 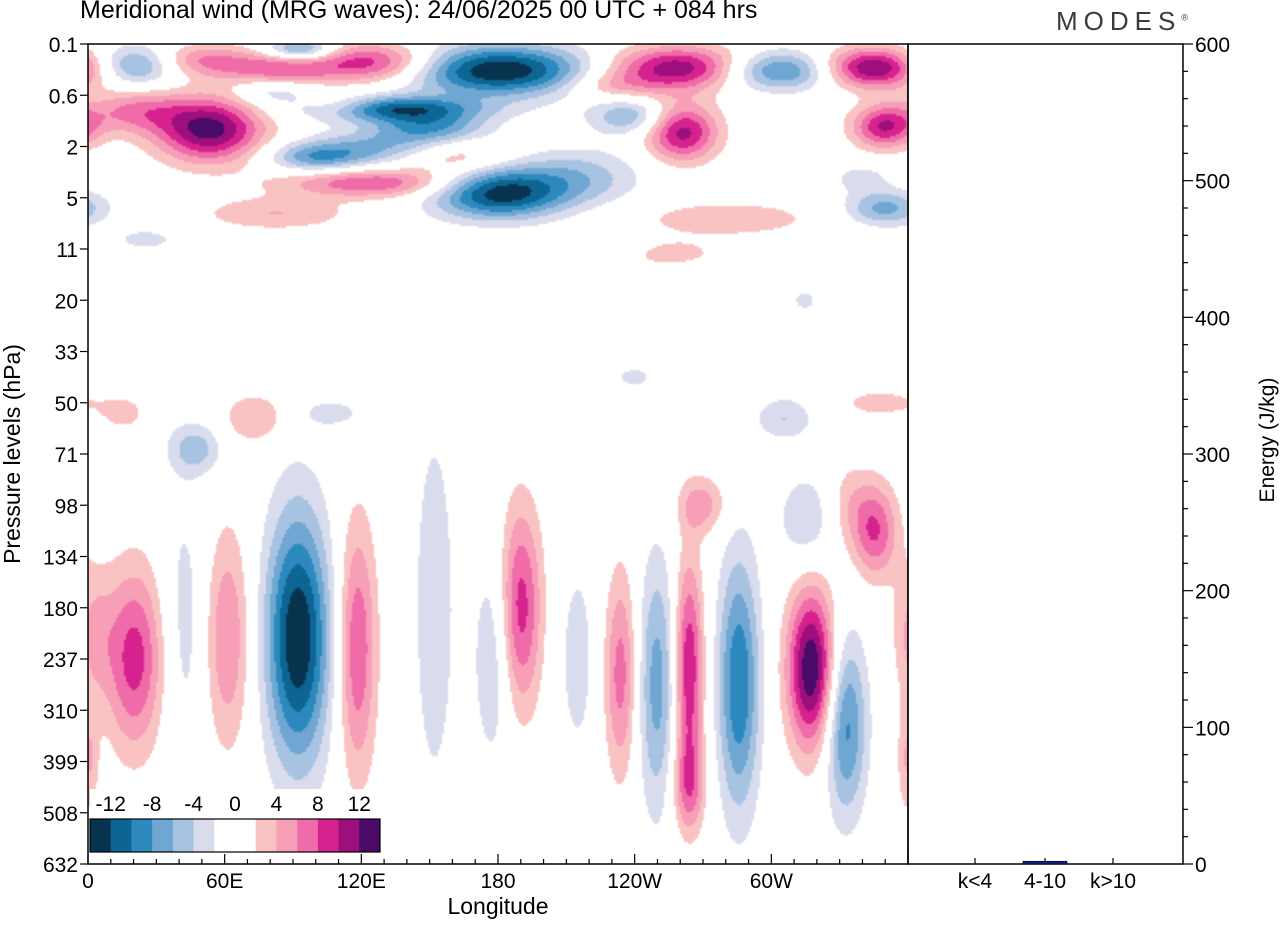 I want to click on energy-bar, so click(x=1045, y=862).